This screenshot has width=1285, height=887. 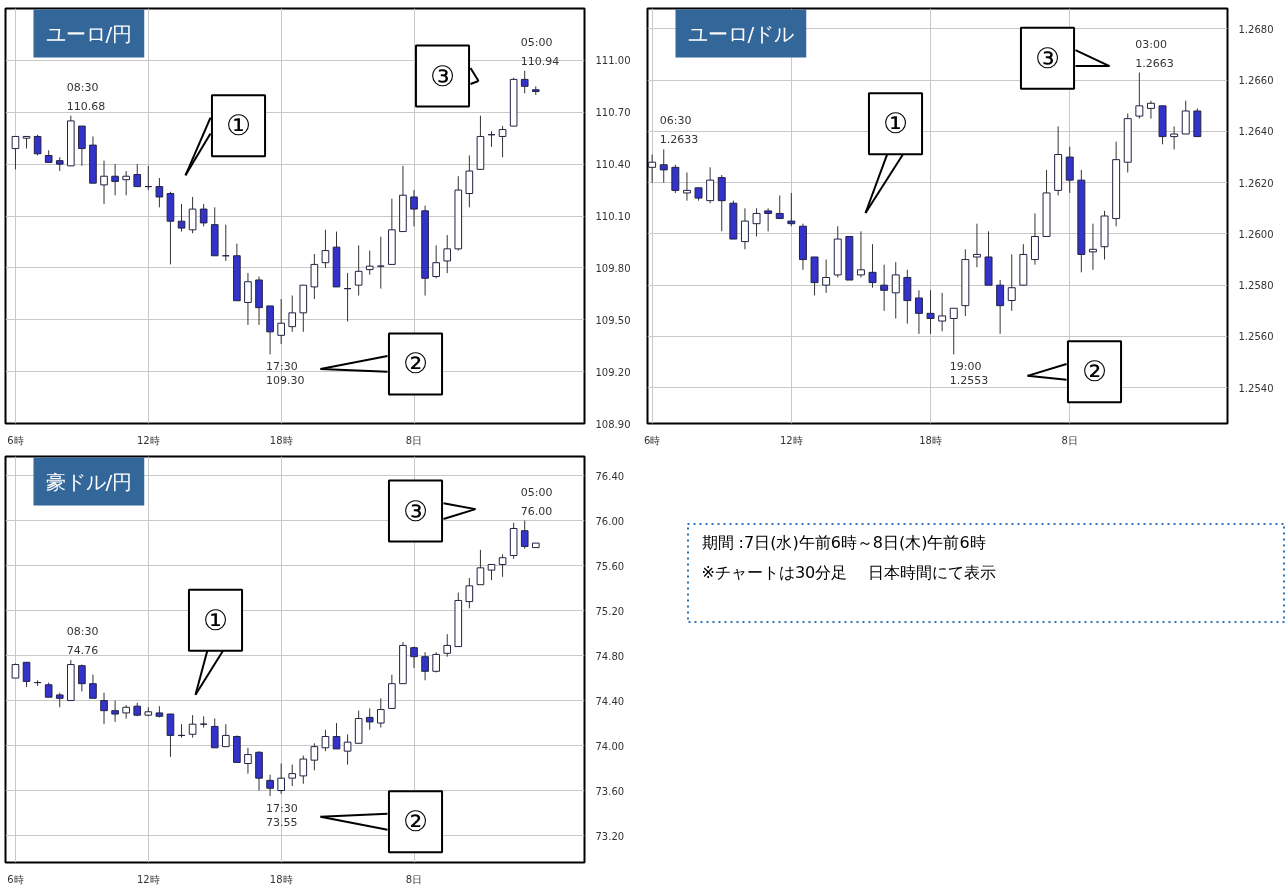 What do you see at coordinates (610, 521) in the screenshot?
I see `y-tick-label: 76.00` at bounding box center [610, 521].